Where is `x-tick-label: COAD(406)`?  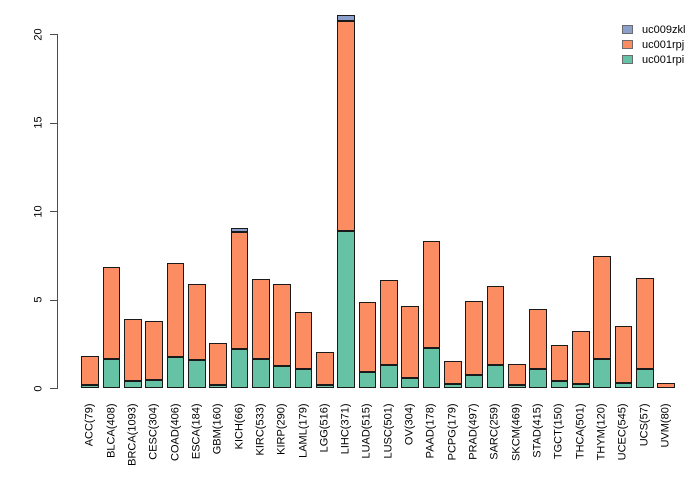 x-tick-label: COAD(406) is located at coordinates (175, 432).